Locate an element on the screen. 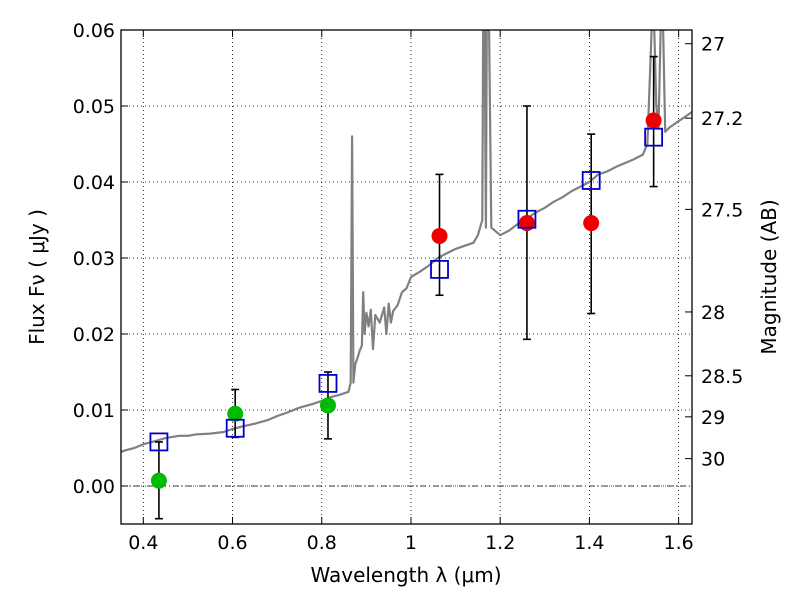 The image size is (800, 600). x-tick-label: 0.6 is located at coordinates (232, 543).